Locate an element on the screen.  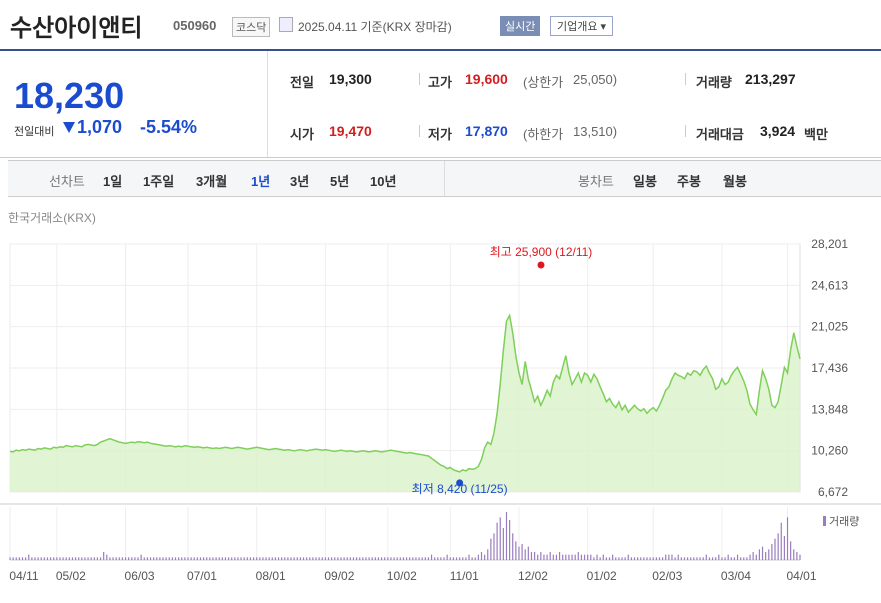
tab-monthly: 월봉 is located at coordinates (735, 181).